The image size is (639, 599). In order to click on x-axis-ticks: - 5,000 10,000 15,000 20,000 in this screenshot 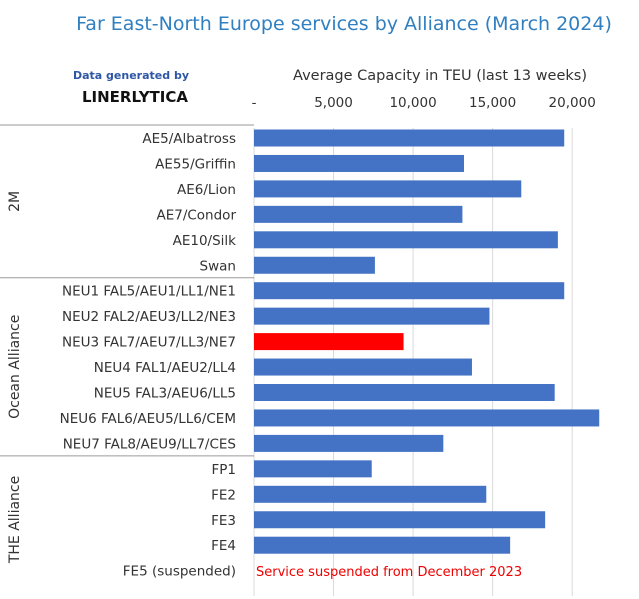, I will do `click(424, 103)`.